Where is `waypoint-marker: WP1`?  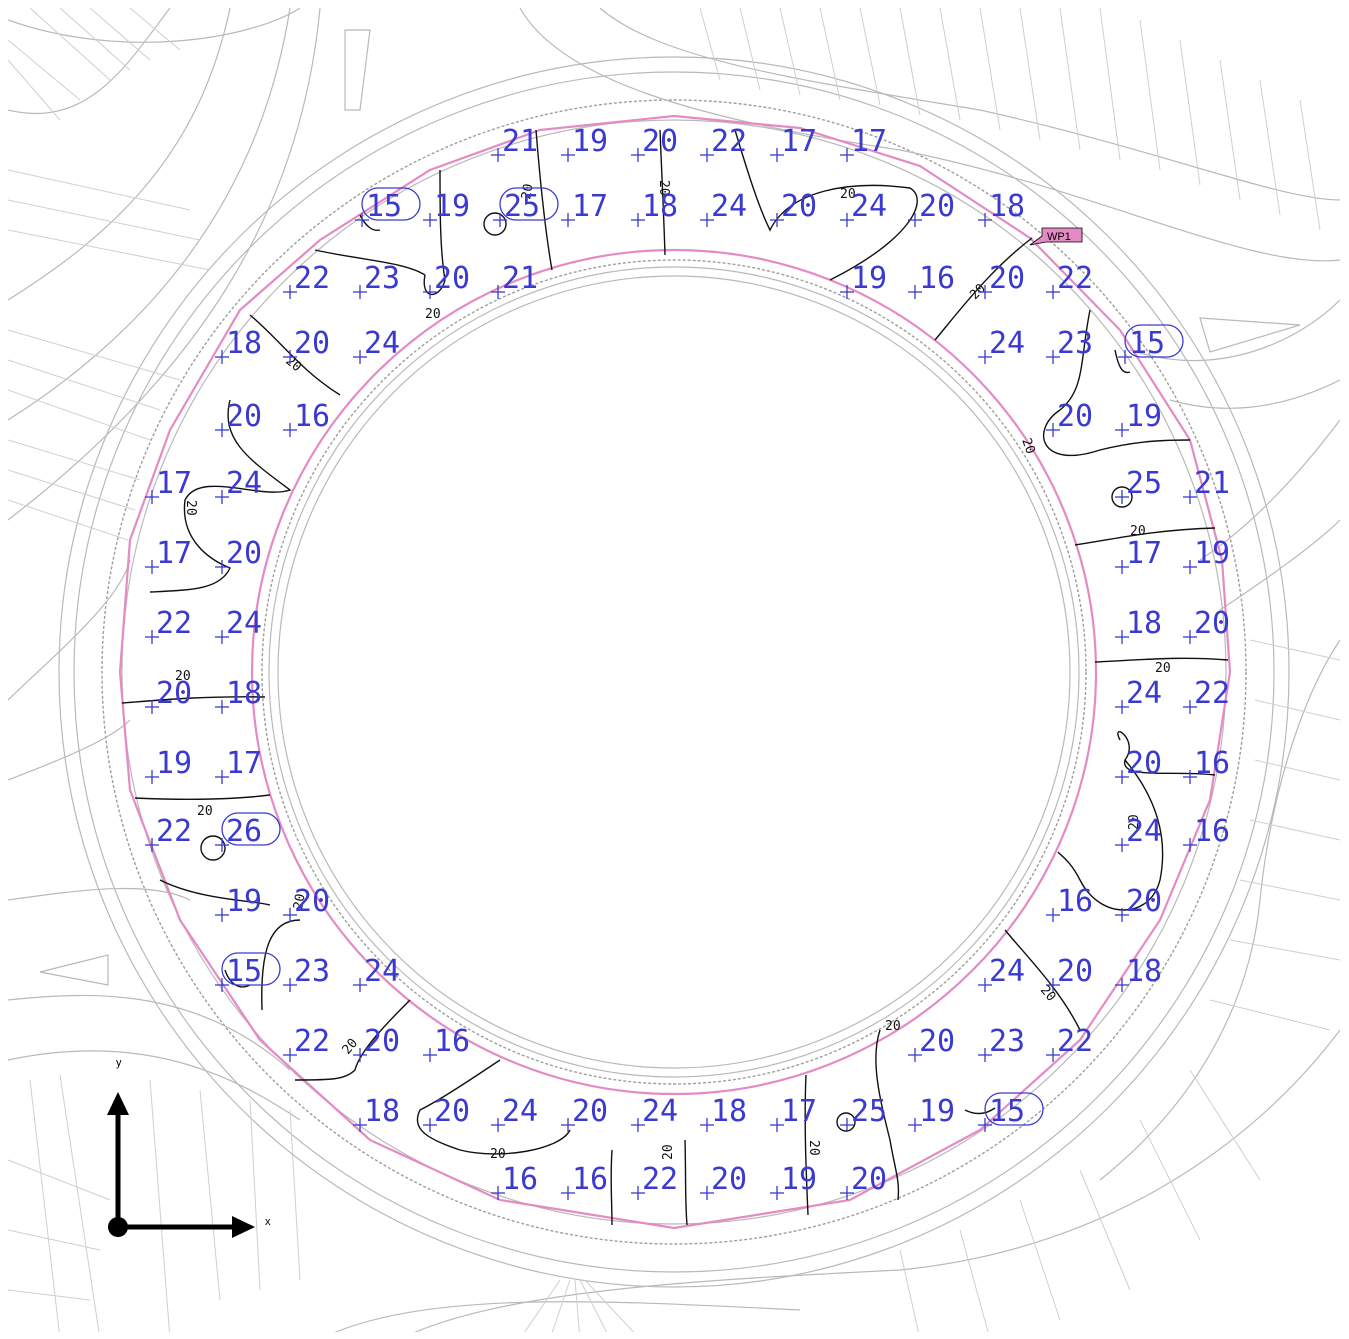 waypoint-marker: WP1 is located at coordinates (1056, 236).